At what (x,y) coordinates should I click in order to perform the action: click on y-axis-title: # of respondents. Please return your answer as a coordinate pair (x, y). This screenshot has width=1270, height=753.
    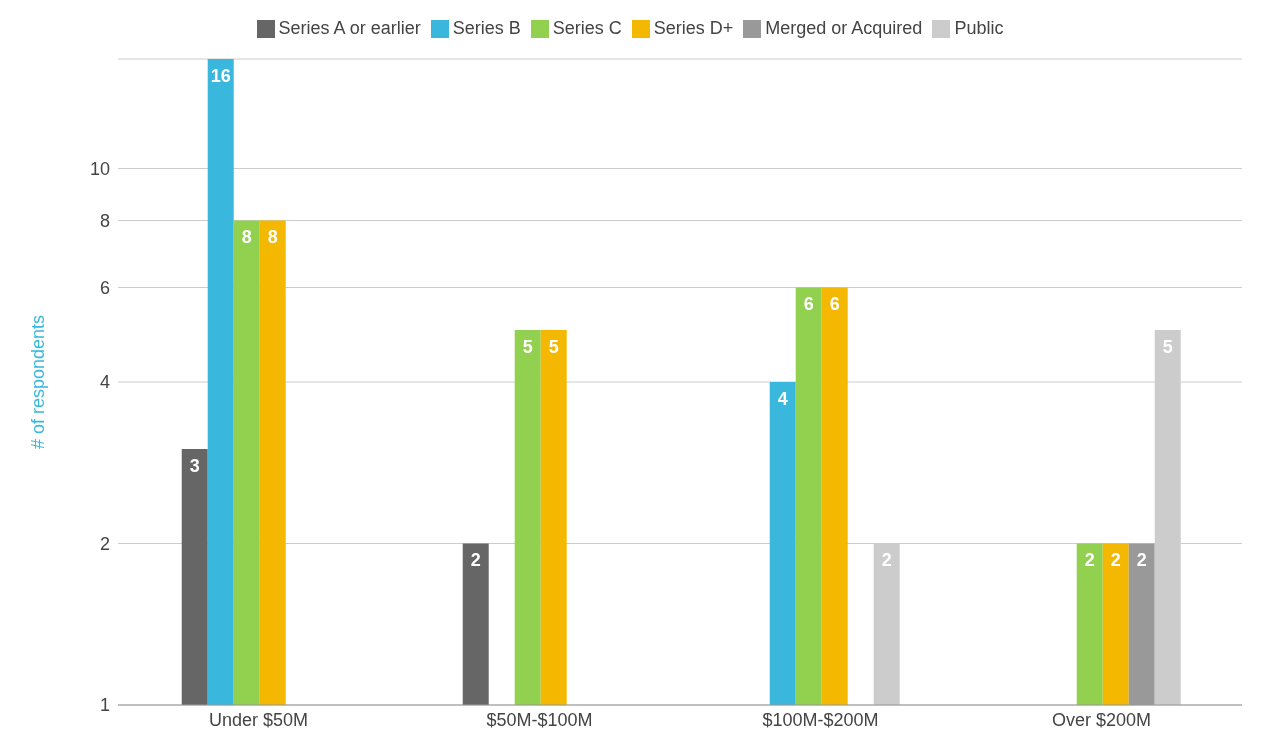
    Looking at the image, I should click on (38, 382).